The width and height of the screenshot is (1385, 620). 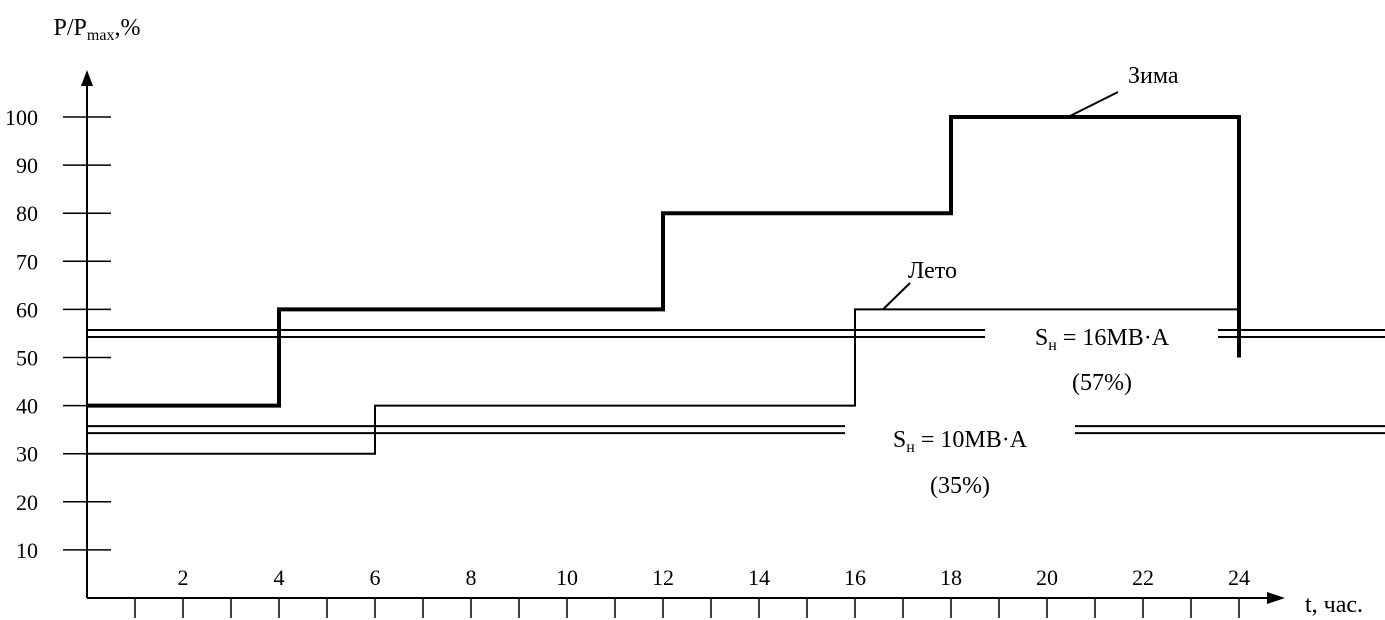 What do you see at coordinates (183, 577) in the screenshot?
I see `x-tick-label: 2` at bounding box center [183, 577].